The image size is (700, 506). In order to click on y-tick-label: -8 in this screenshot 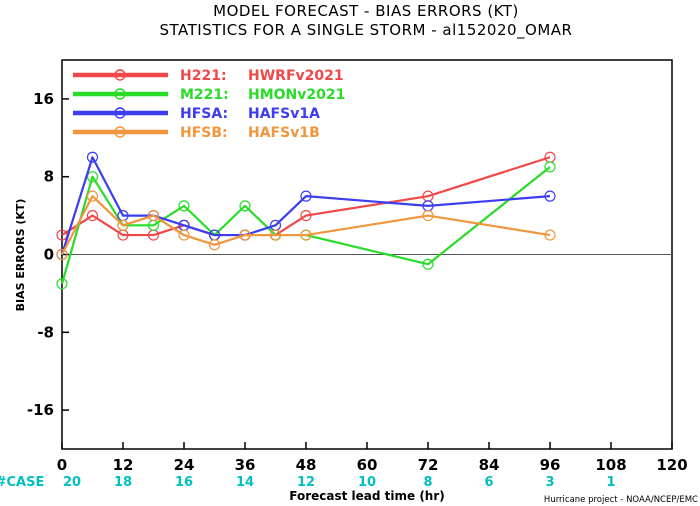, I will do `click(45, 332)`.